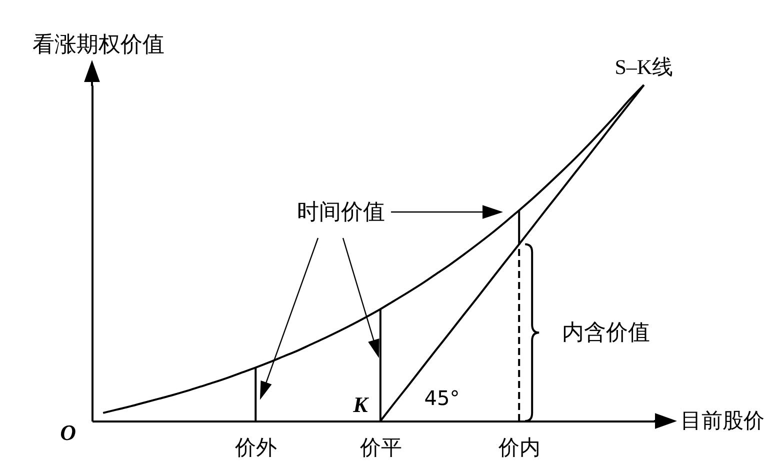 This screenshot has width=776, height=466. Describe the element at coordinates (341, 212) in the screenshot. I see `annotation: 时间价值` at that location.